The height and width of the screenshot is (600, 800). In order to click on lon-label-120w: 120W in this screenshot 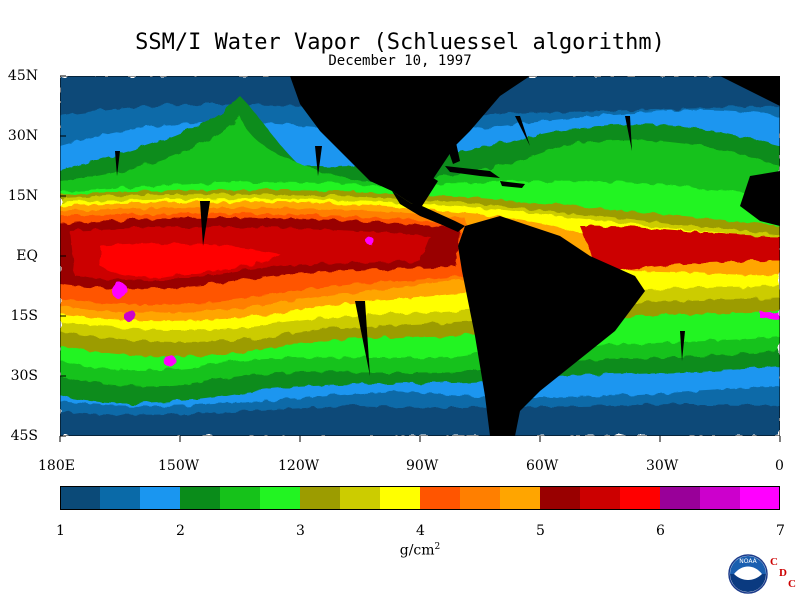, I will do `click(299, 466)`.